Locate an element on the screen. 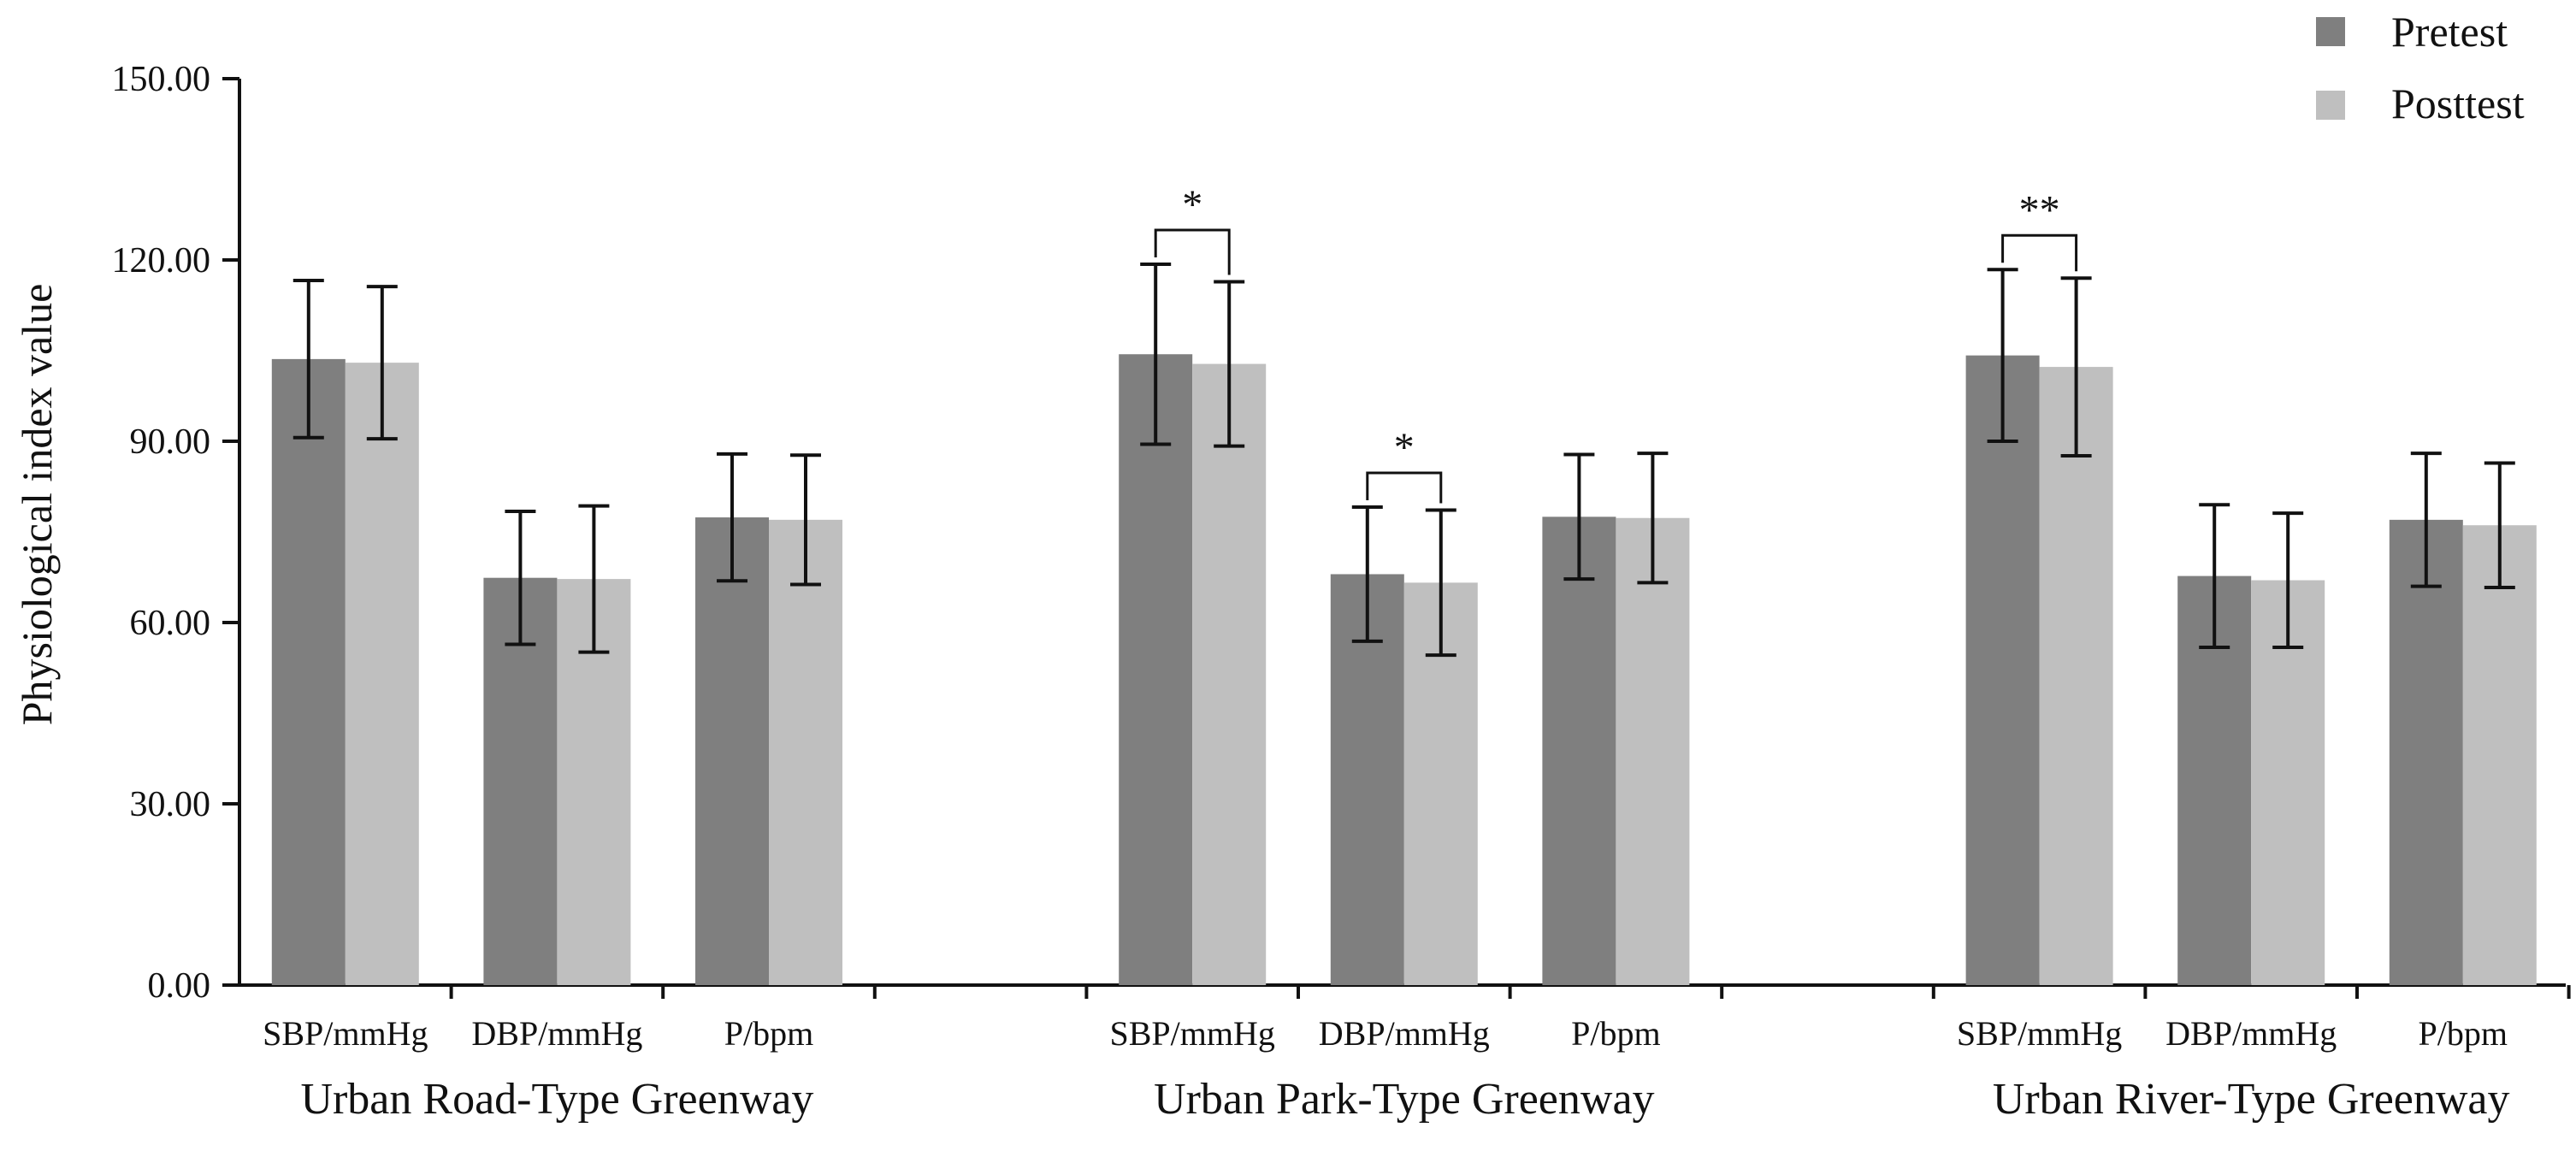 The height and width of the screenshot is (1151, 2576). y-tick-label: 120.00 is located at coordinates (161, 261).